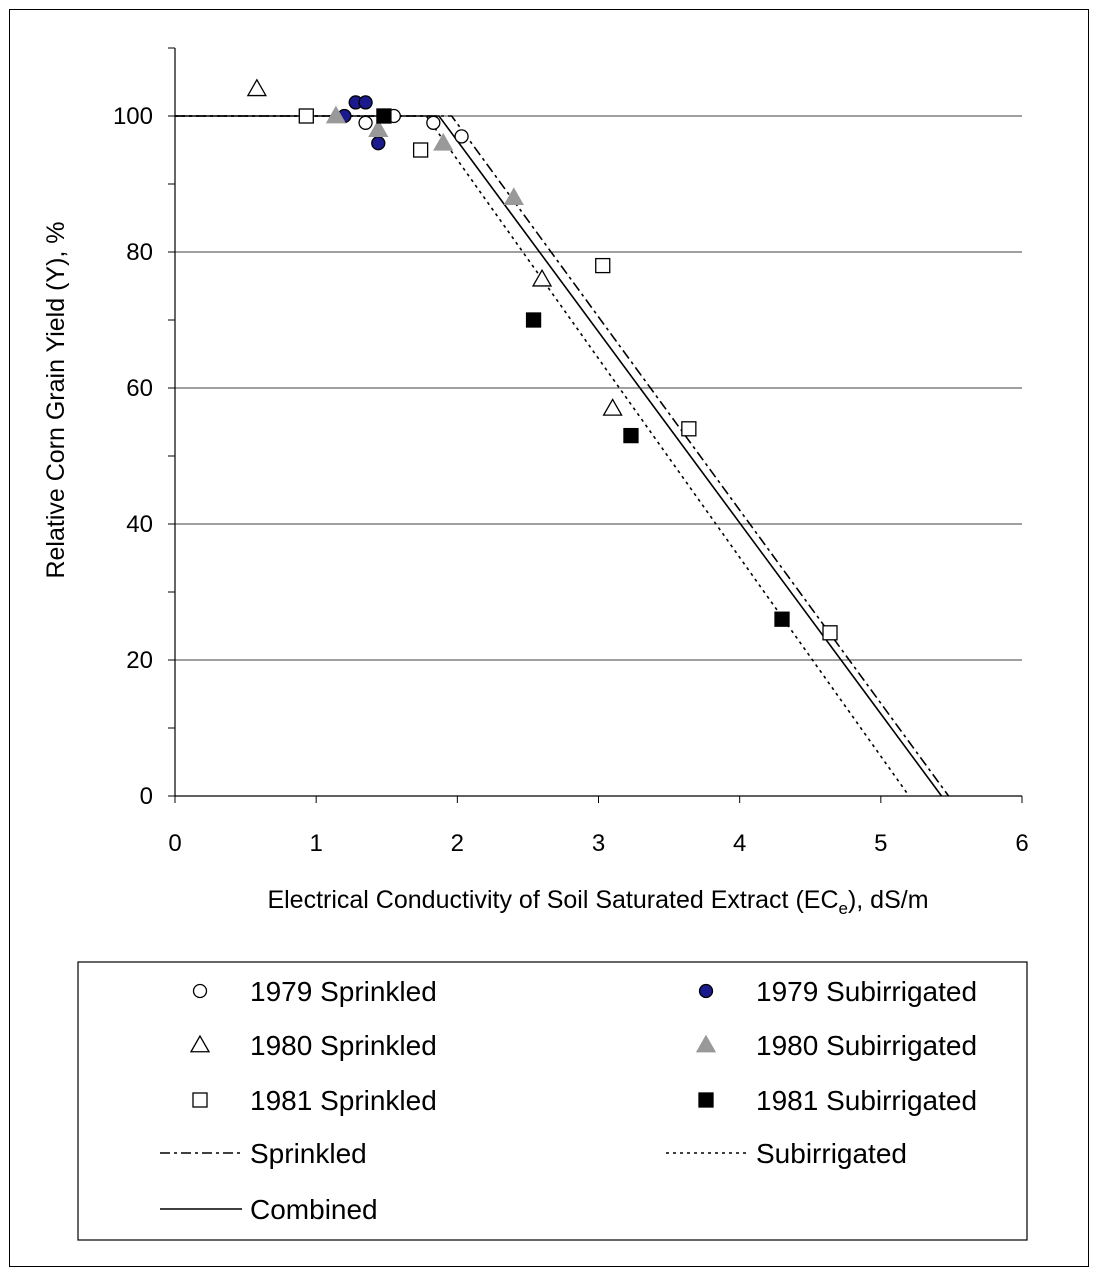  Describe the element at coordinates (139, 660) in the screenshot. I see `y-tick-label: 20` at that location.